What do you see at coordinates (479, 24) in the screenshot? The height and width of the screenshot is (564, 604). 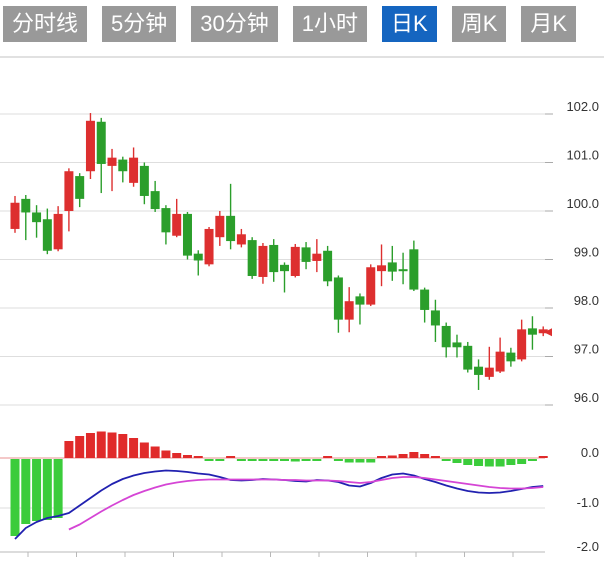 I see `tab-6-周K: 周K` at bounding box center [479, 24].